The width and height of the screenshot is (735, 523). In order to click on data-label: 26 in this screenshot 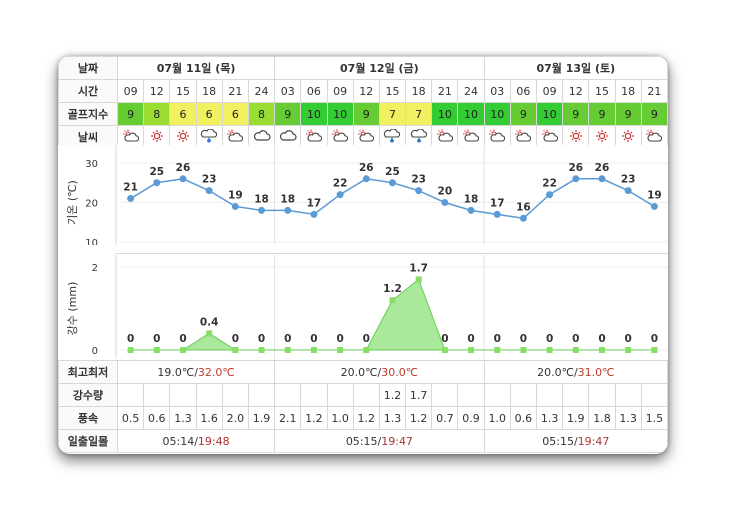, I will do `click(575, 168)`.